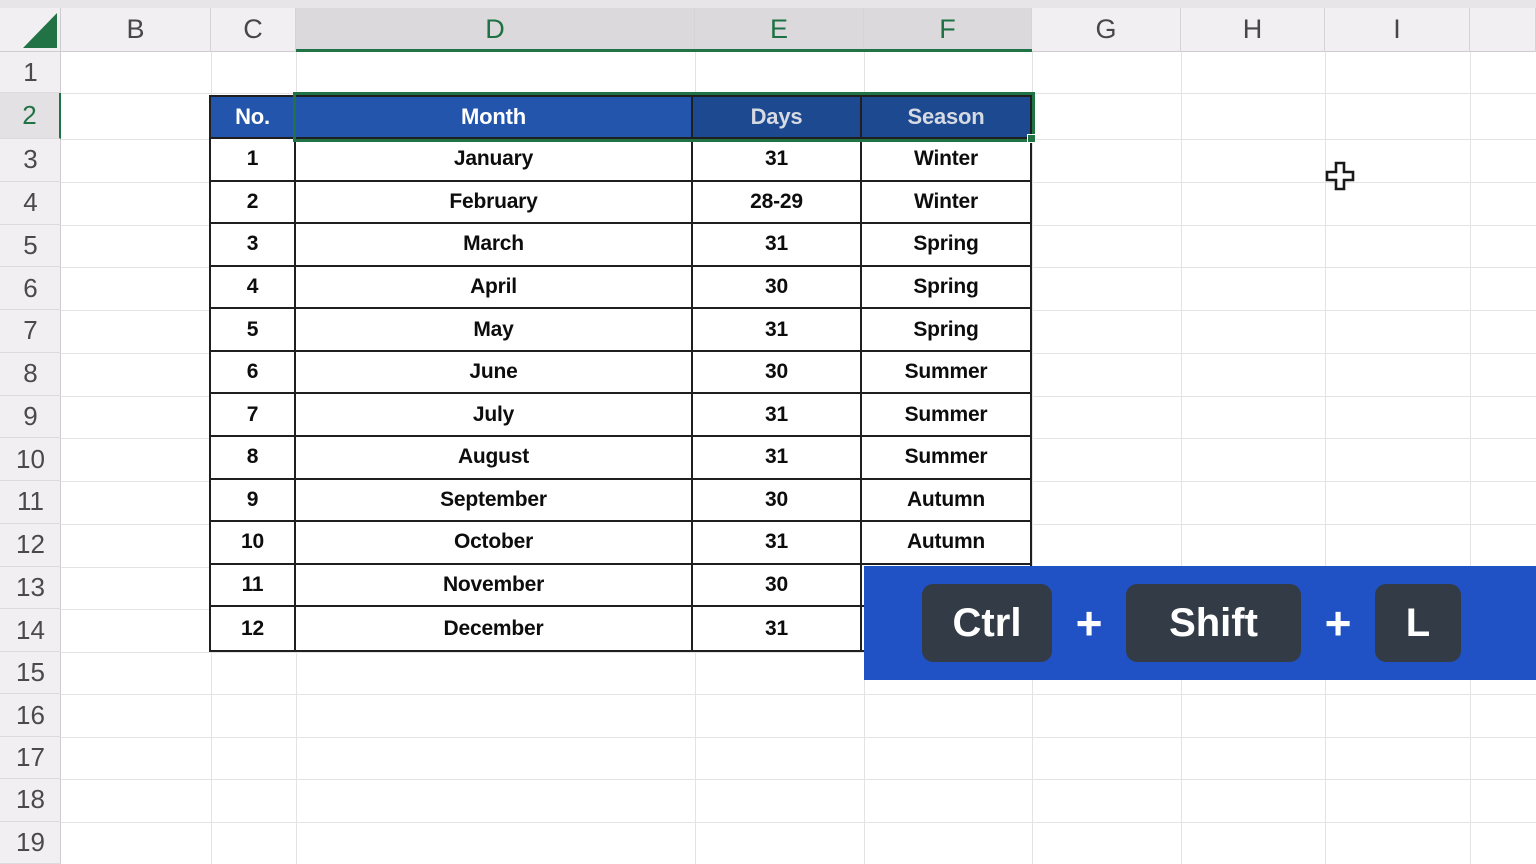  What do you see at coordinates (494, 501) in the screenshot?
I see `table-cell-month: September` at bounding box center [494, 501].